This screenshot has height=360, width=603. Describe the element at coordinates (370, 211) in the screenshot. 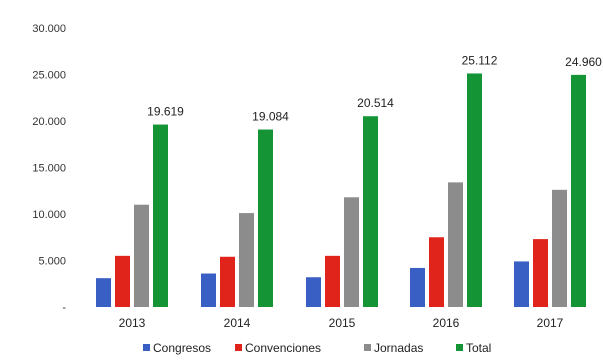

I see `bar-total-2015` at that location.